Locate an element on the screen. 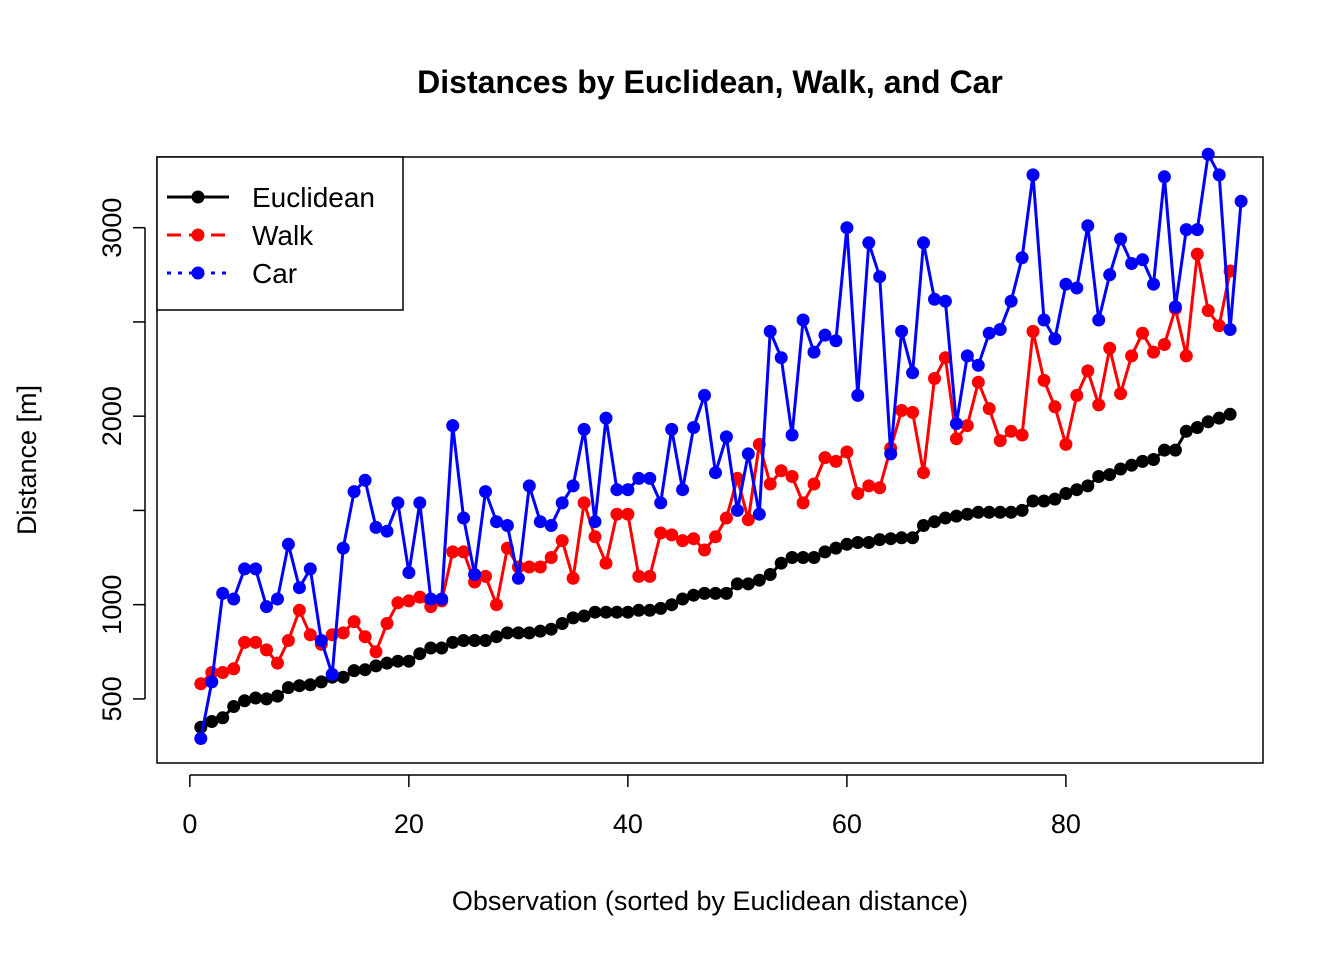 The width and height of the screenshot is (1344, 960). x-tick-label: 60 is located at coordinates (847, 824).